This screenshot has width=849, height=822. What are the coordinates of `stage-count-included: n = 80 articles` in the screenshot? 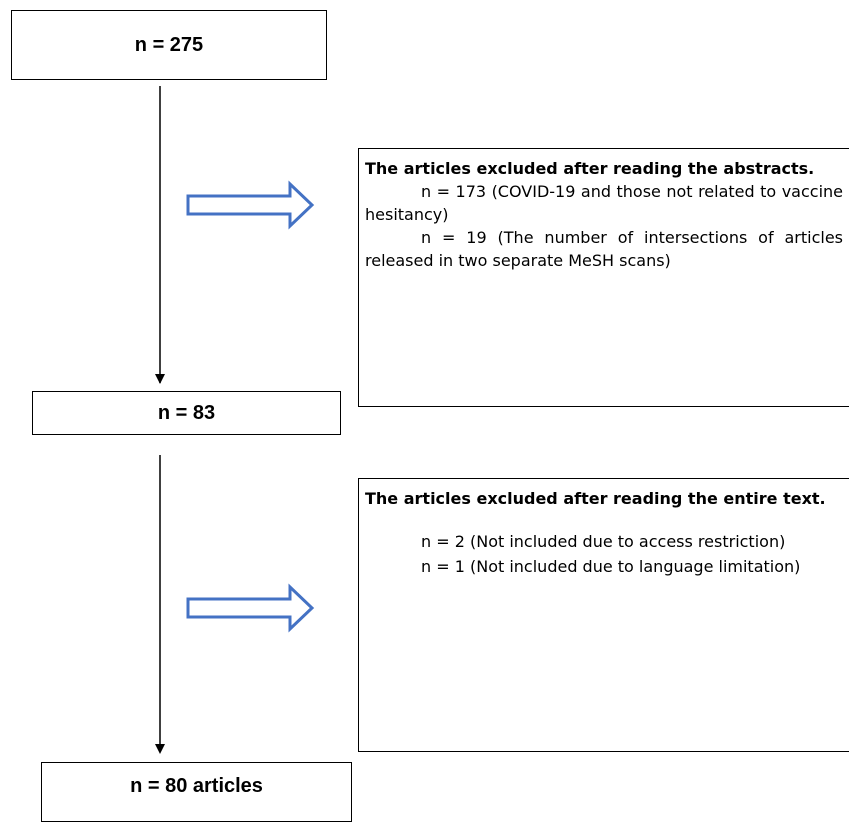 It's located at (196, 786).